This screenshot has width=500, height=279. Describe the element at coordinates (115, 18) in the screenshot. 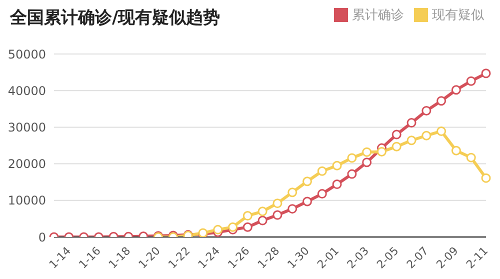

I see `chart-title: 全国累计确诊/现有疑似趋势` at that location.